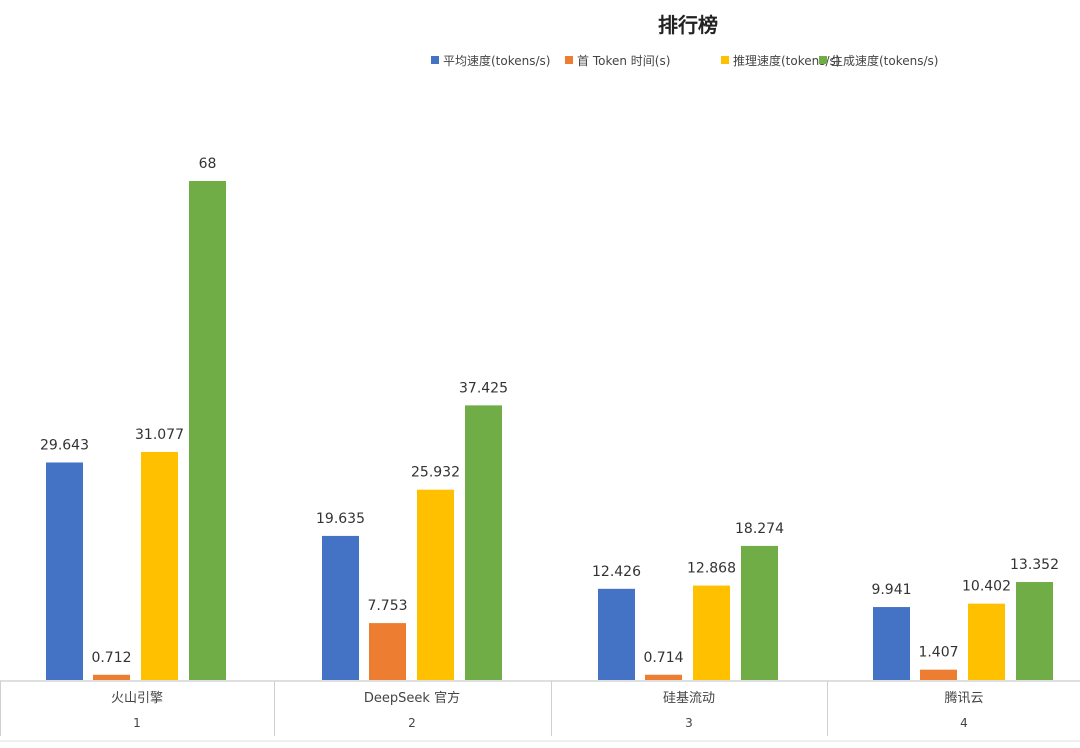 Image resolution: width=1080 pixels, height=748 pixels. What do you see at coordinates (483, 388) in the screenshot?
I see `bar-value-label: 37.425` at bounding box center [483, 388].